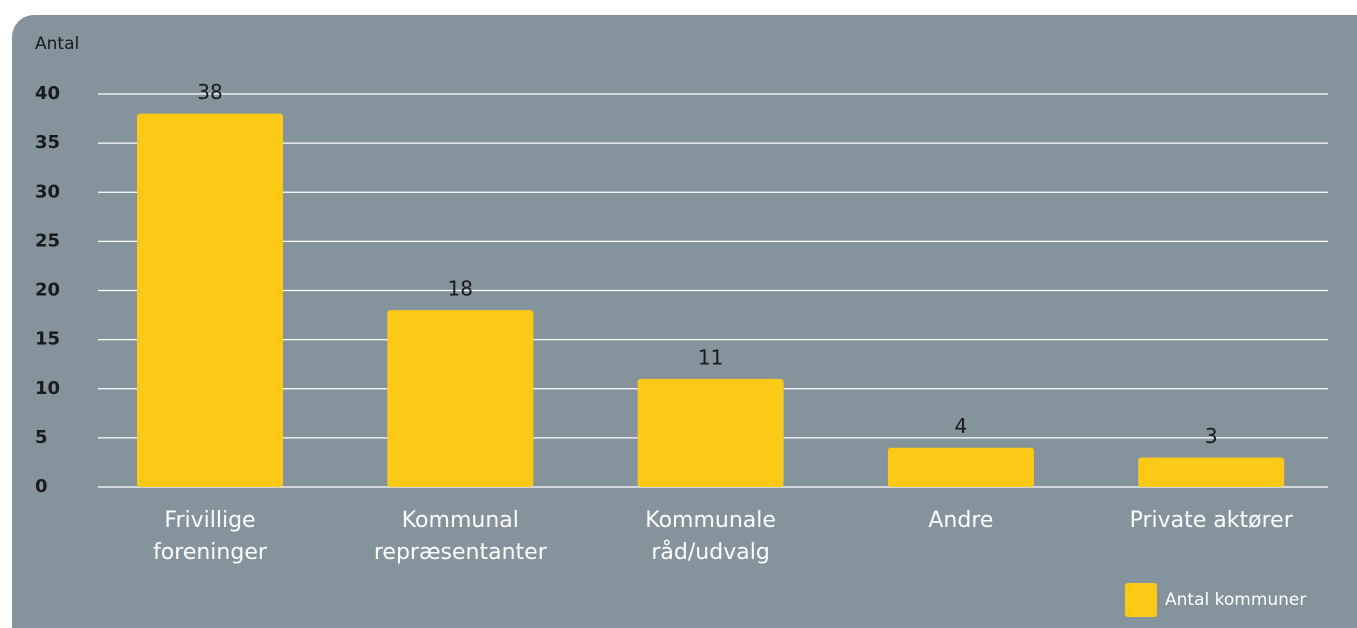 This screenshot has width=1357, height=628. What do you see at coordinates (47, 93) in the screenshot?
I see `y-tick-label: 40` at bounding box center [47, 93].